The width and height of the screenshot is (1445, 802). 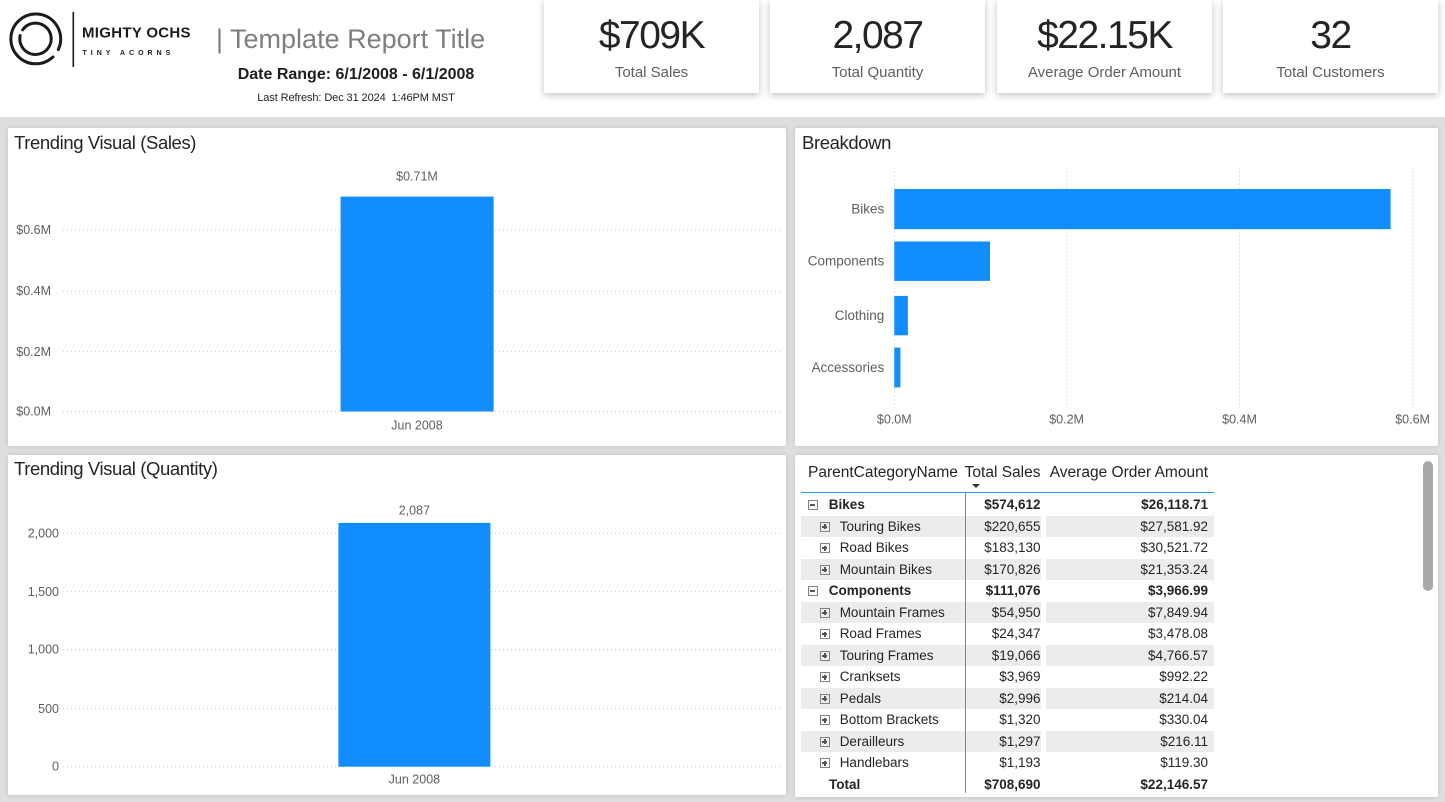 What do you see at coordinates (43, 533) in the screenshot?
I see `svg-text: 2,000` at bounding box center [43, 533].